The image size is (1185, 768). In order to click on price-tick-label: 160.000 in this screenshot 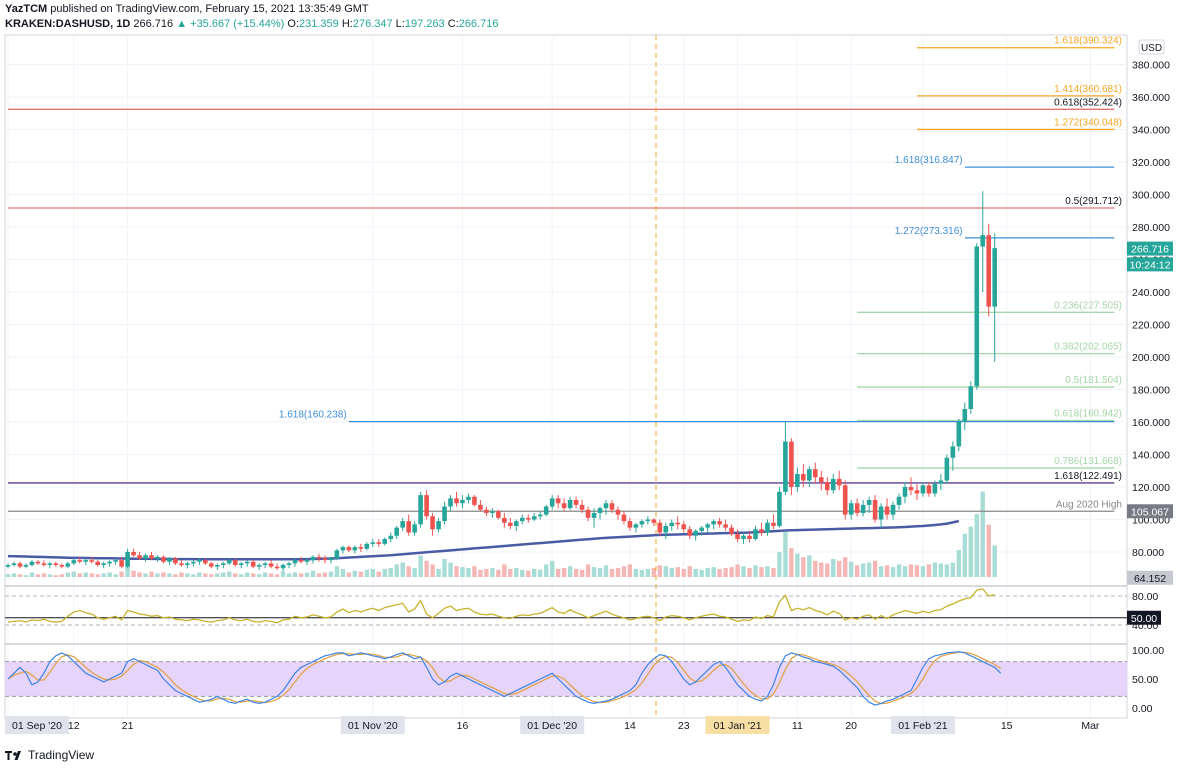, I will do `click(1151, 423)`.